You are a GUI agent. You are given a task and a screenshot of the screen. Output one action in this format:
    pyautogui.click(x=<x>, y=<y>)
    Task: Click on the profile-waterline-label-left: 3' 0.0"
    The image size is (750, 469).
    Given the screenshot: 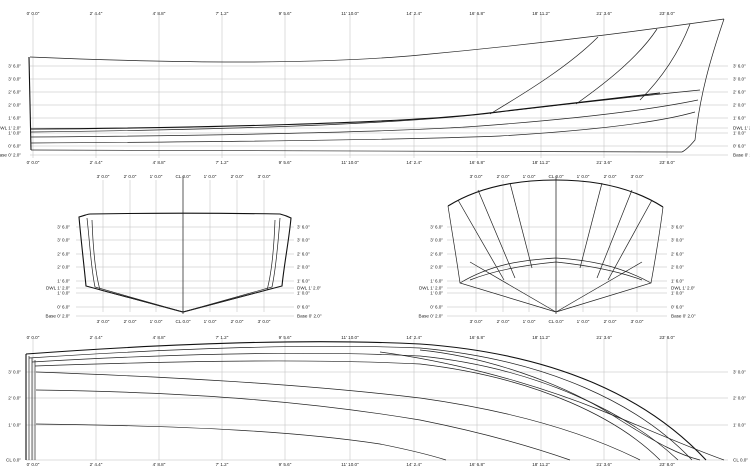 What is the action you would take?
    pyautogui.click(x=14, y=79)
    